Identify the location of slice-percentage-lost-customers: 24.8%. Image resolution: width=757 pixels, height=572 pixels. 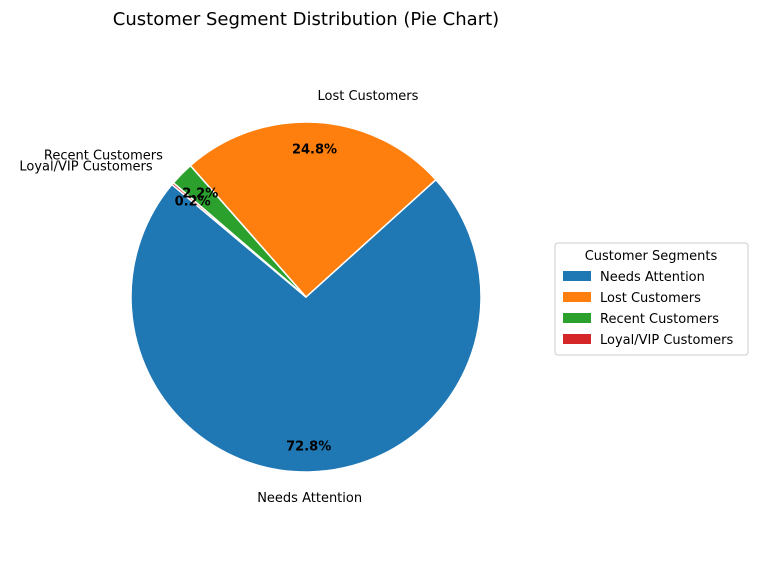
(314, 149).